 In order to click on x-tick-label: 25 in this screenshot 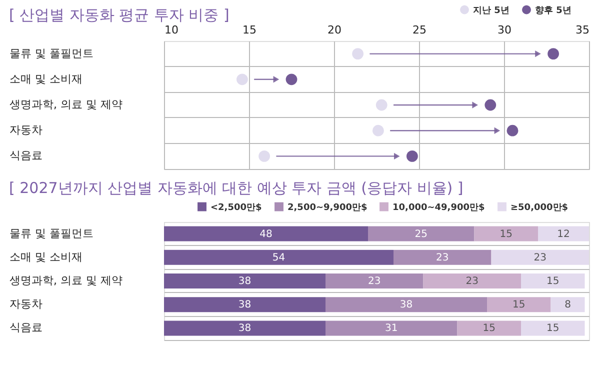, I will do `click(419, 30)`.